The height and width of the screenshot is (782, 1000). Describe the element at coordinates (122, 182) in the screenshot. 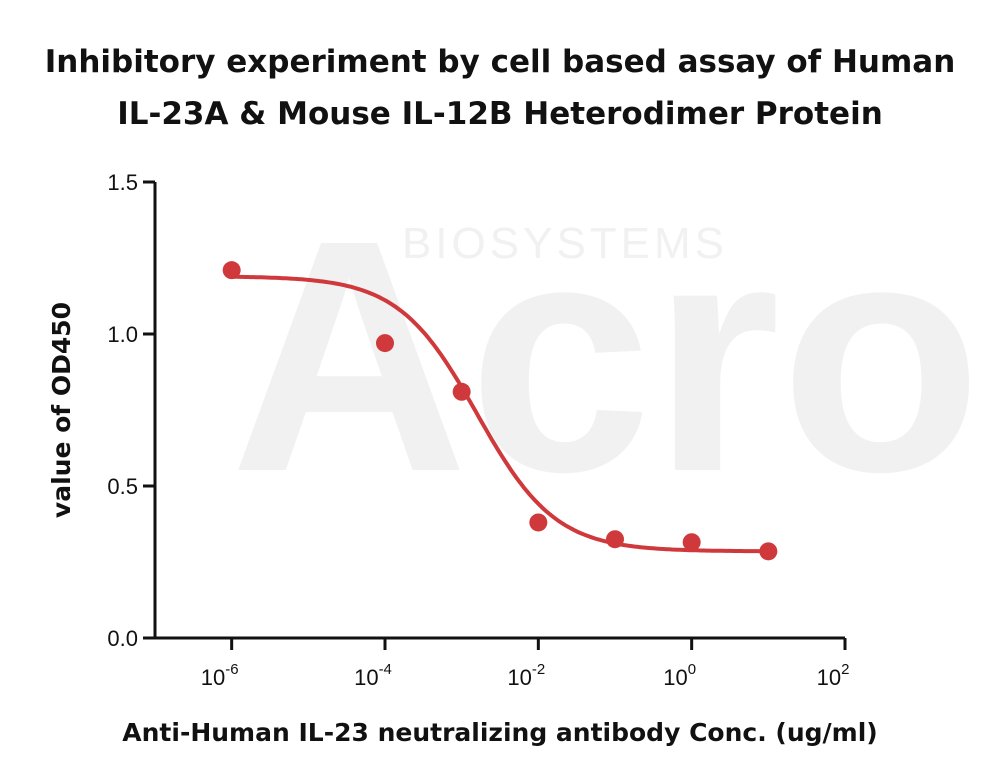

I see `y-tick-label: 1.5` at that location.